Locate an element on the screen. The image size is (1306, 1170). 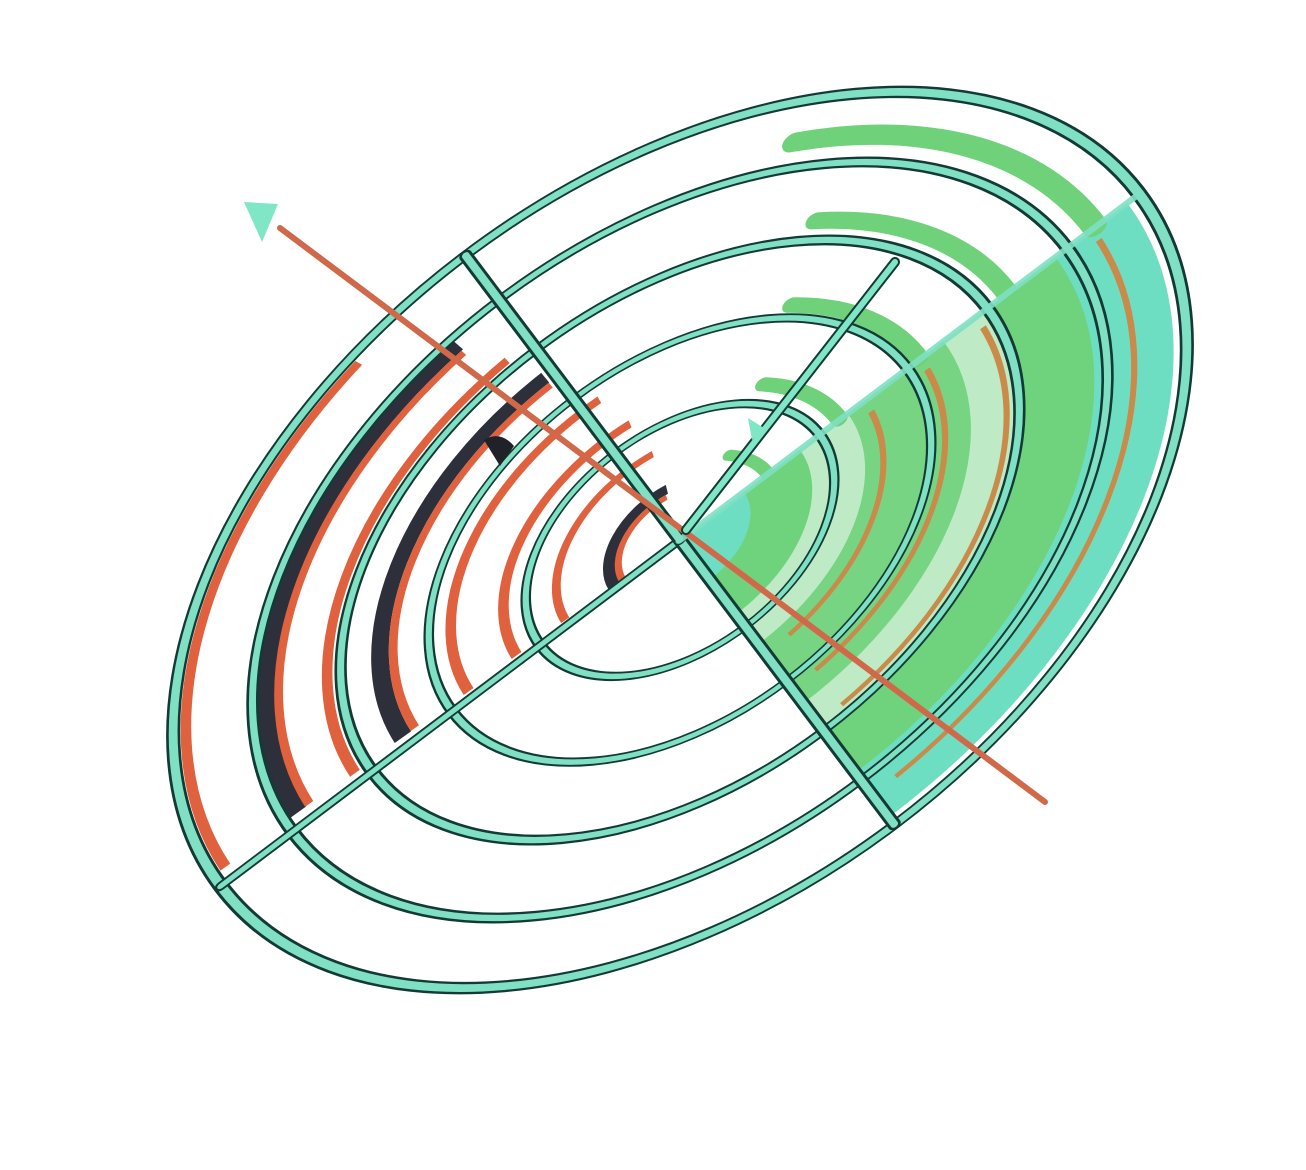
dark-marker is located at coordinates (499, 451).